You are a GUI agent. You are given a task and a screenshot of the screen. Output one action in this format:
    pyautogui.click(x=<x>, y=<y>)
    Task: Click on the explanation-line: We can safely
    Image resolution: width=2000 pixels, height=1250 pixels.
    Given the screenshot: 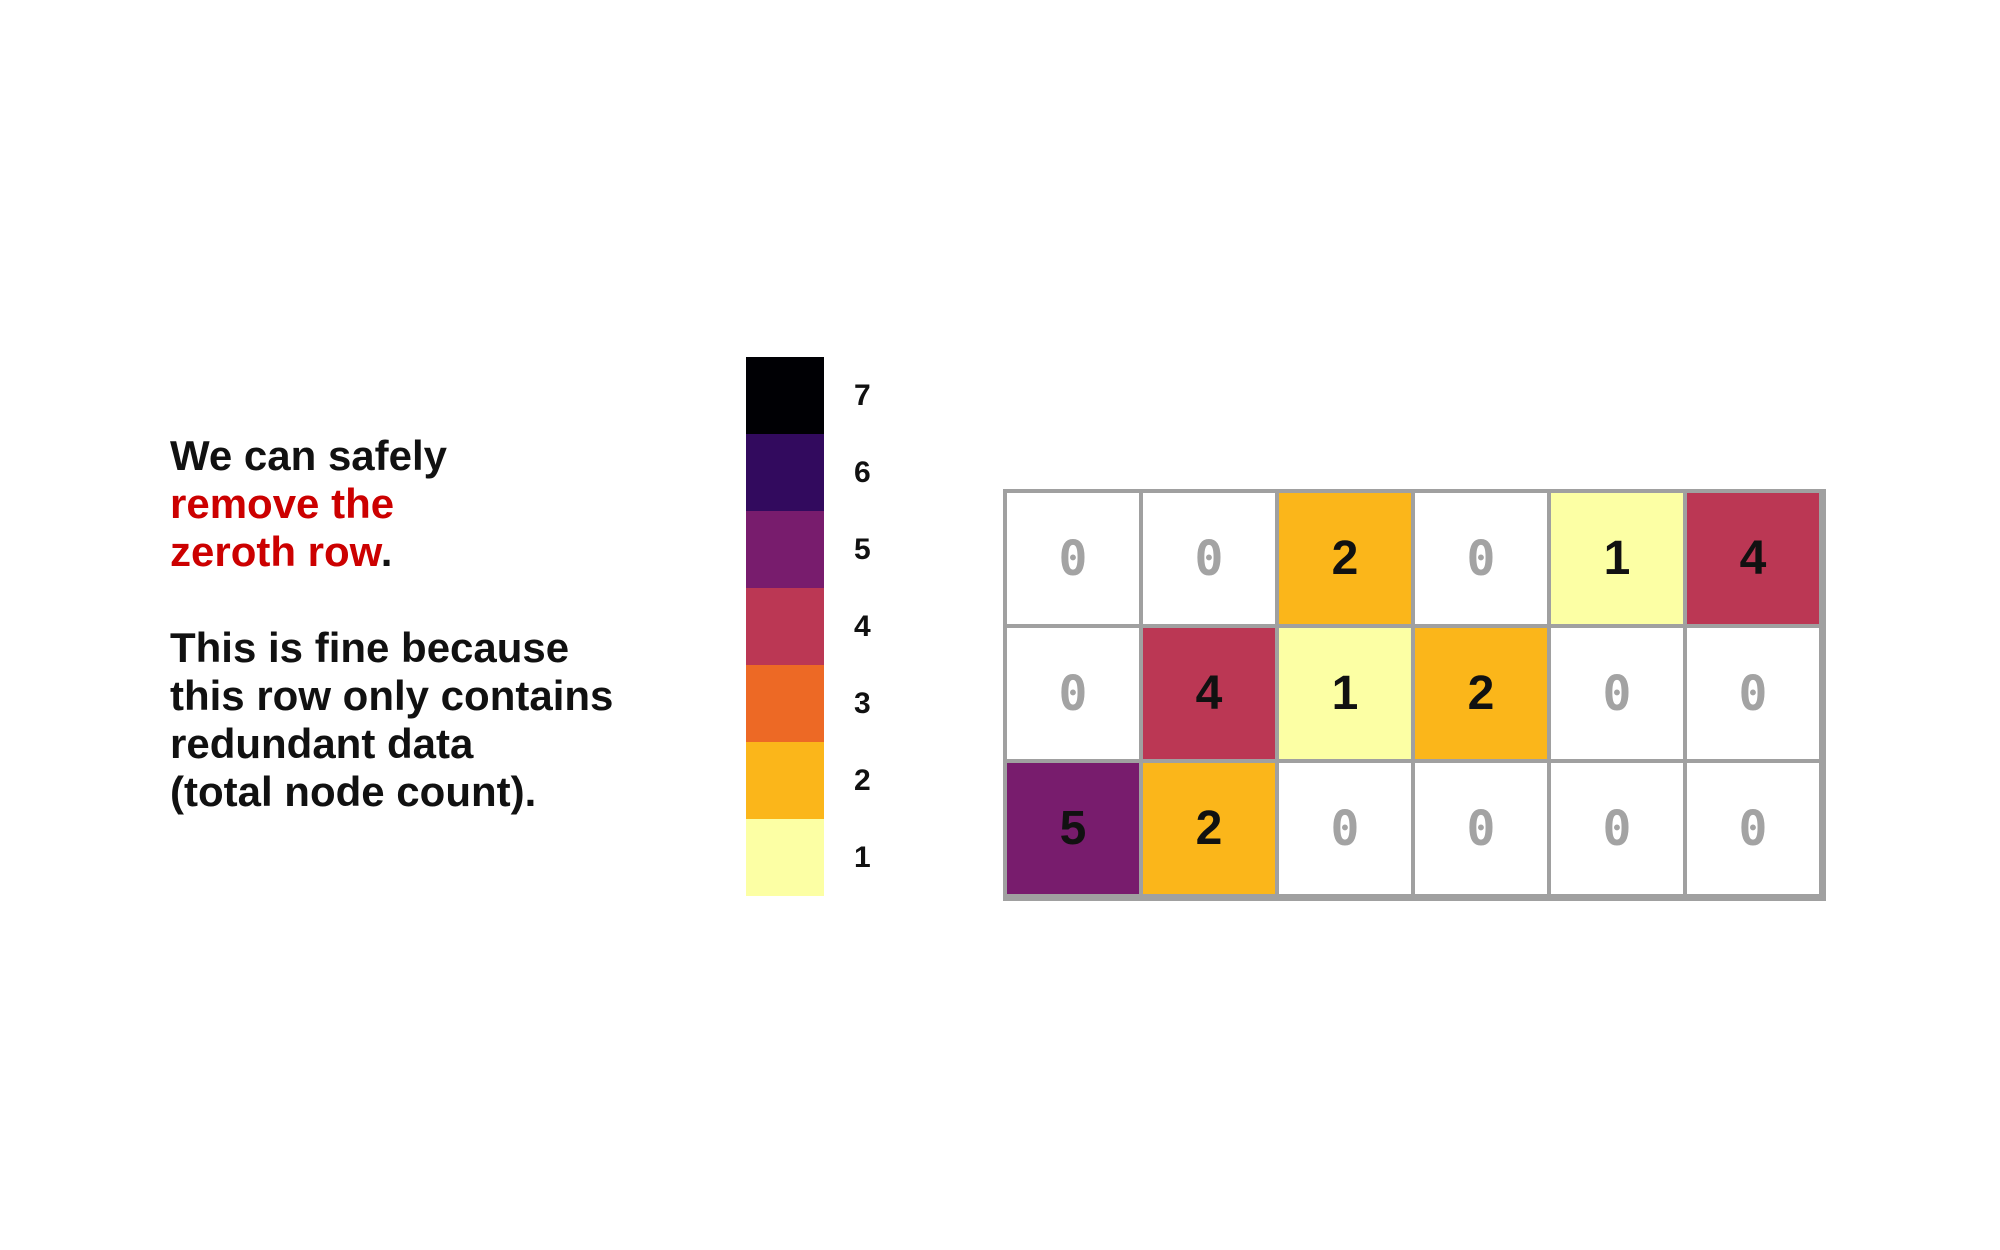 What is the action you would take?
    pyautogui.click(x=430, y=456)
    